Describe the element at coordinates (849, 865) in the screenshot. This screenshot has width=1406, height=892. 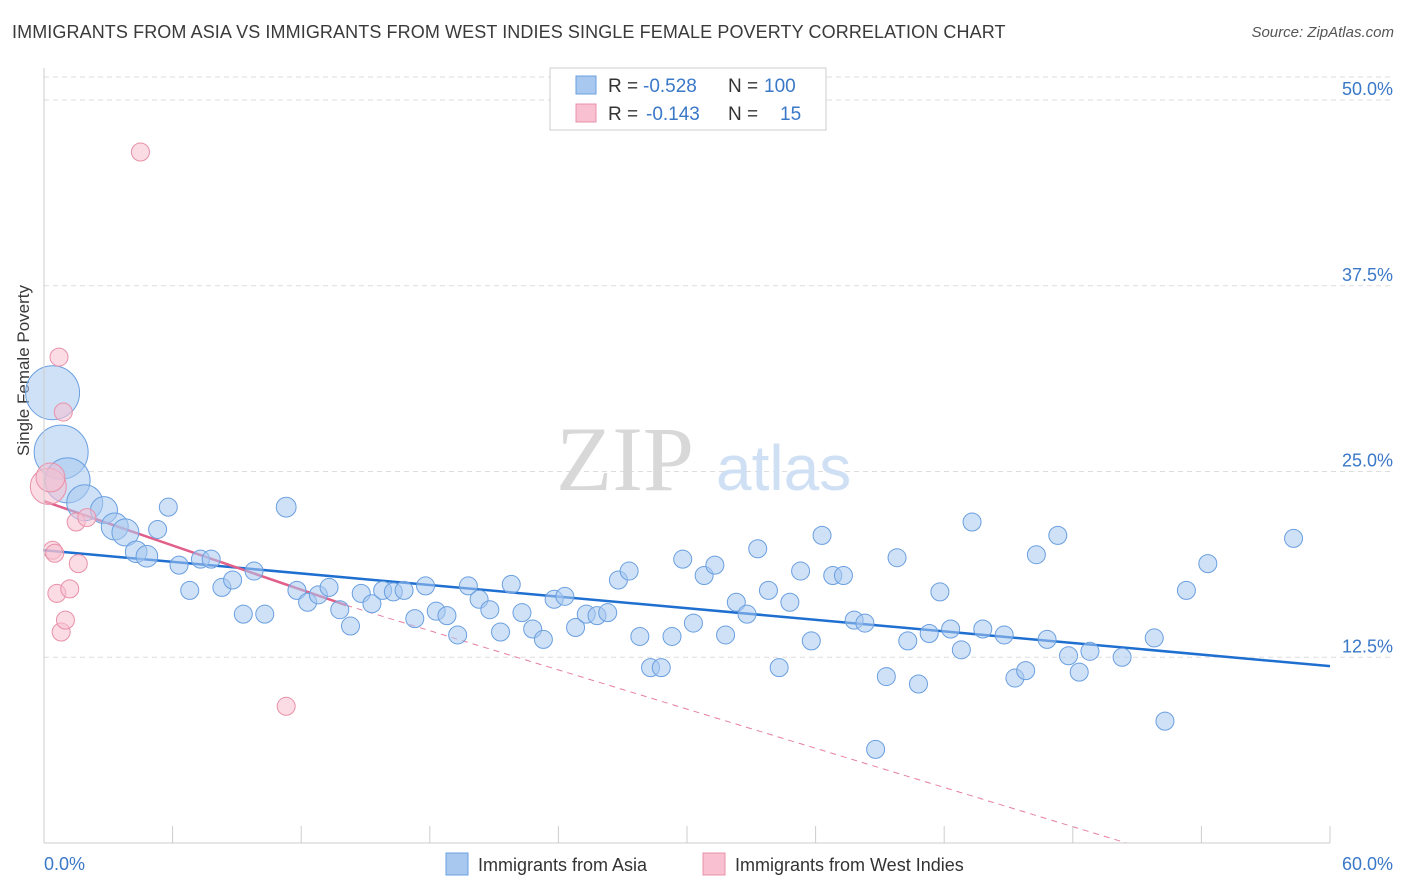
I see `bottom-legend-label-west-indies: Immigrants from West Indies` at that location.